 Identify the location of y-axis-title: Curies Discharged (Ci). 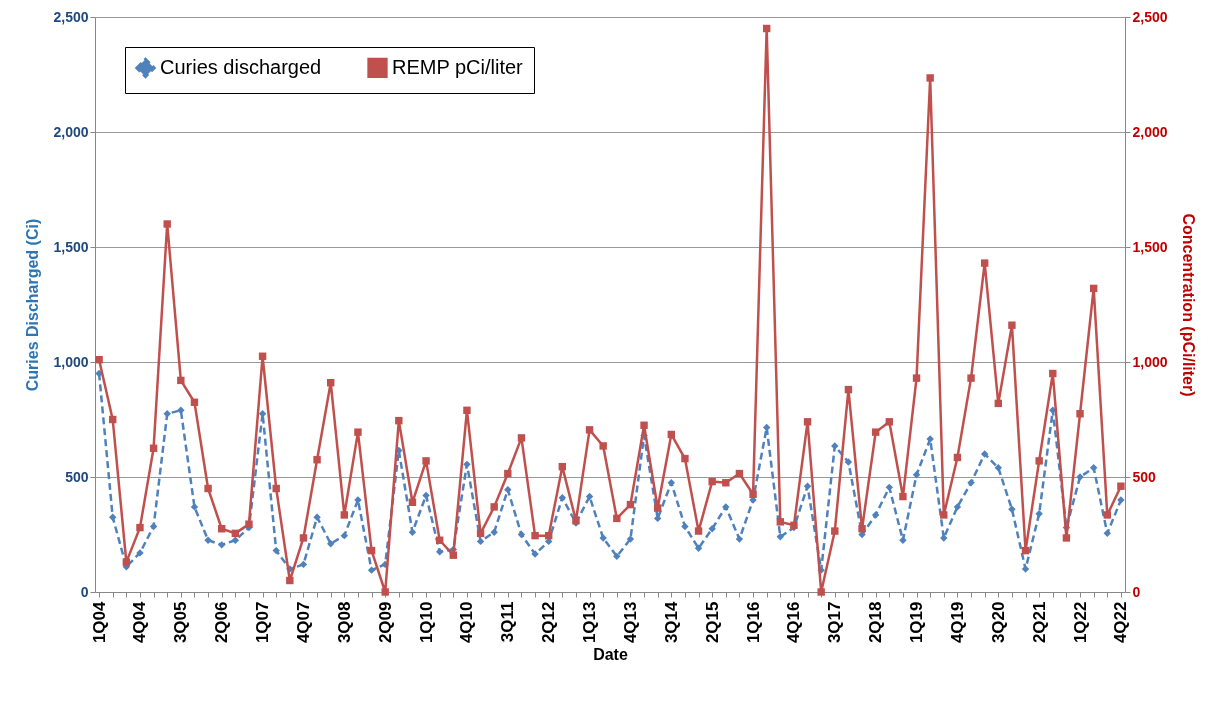
(33, 305).